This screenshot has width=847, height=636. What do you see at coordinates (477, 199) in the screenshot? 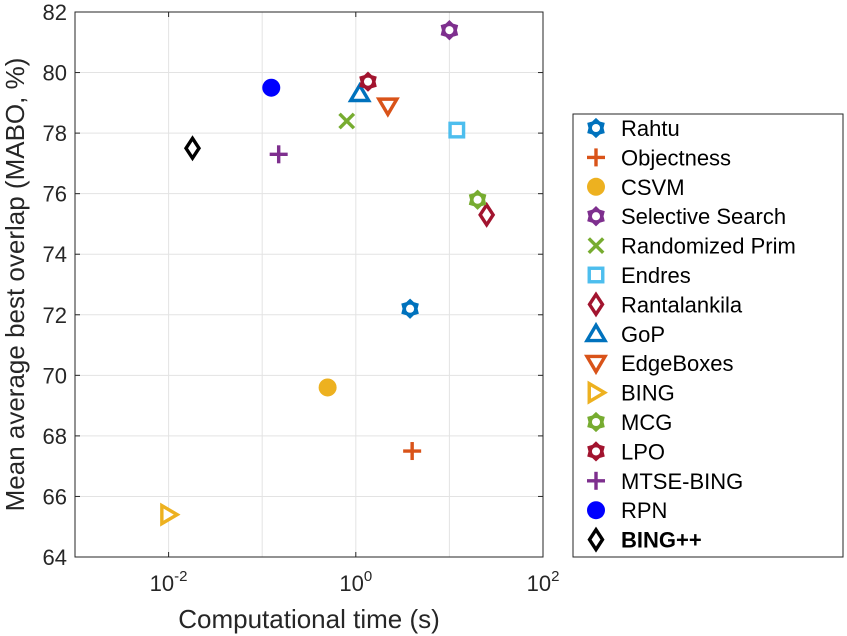
I see `data-point-mcg` at bounding box center [477, 199].